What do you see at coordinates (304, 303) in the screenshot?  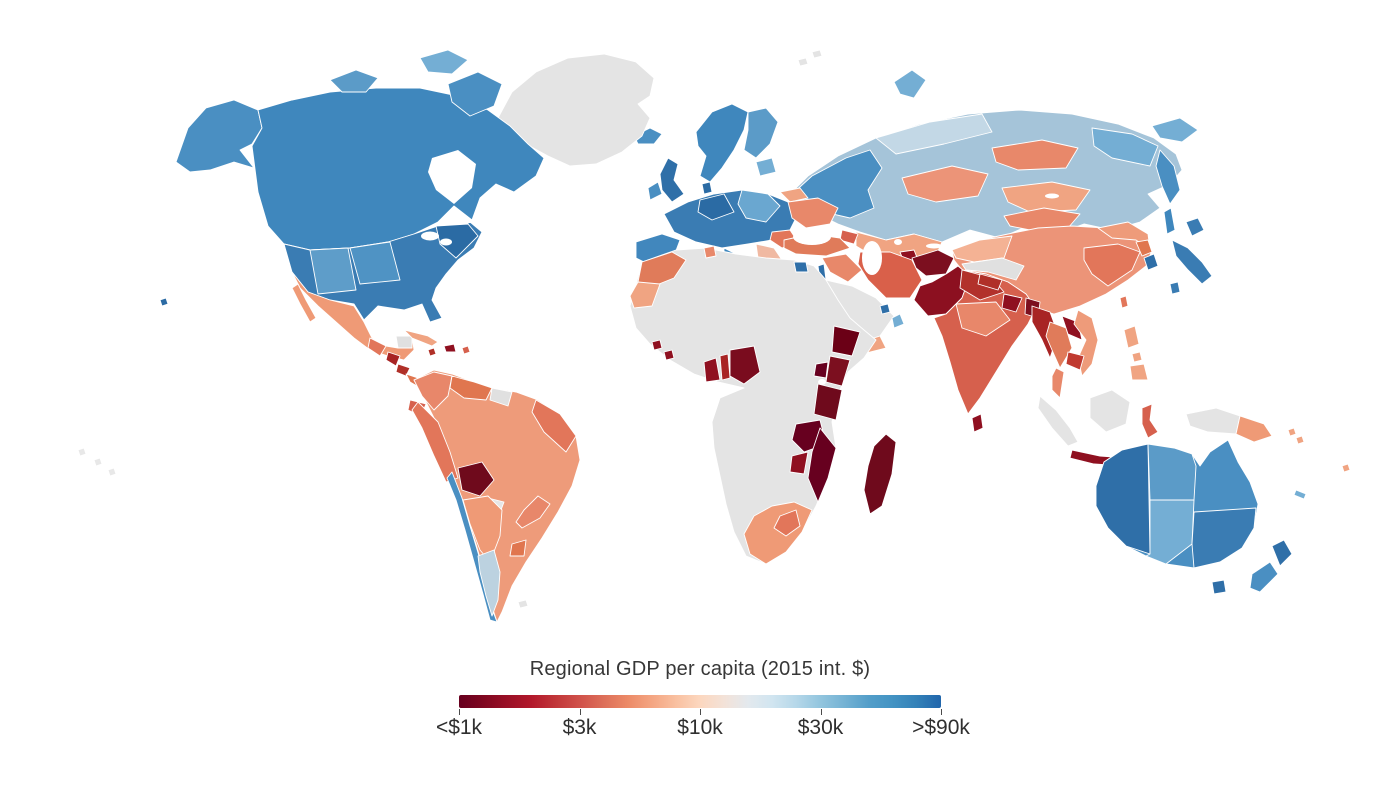 I see `region-baja` at bounding box center [304, 303].